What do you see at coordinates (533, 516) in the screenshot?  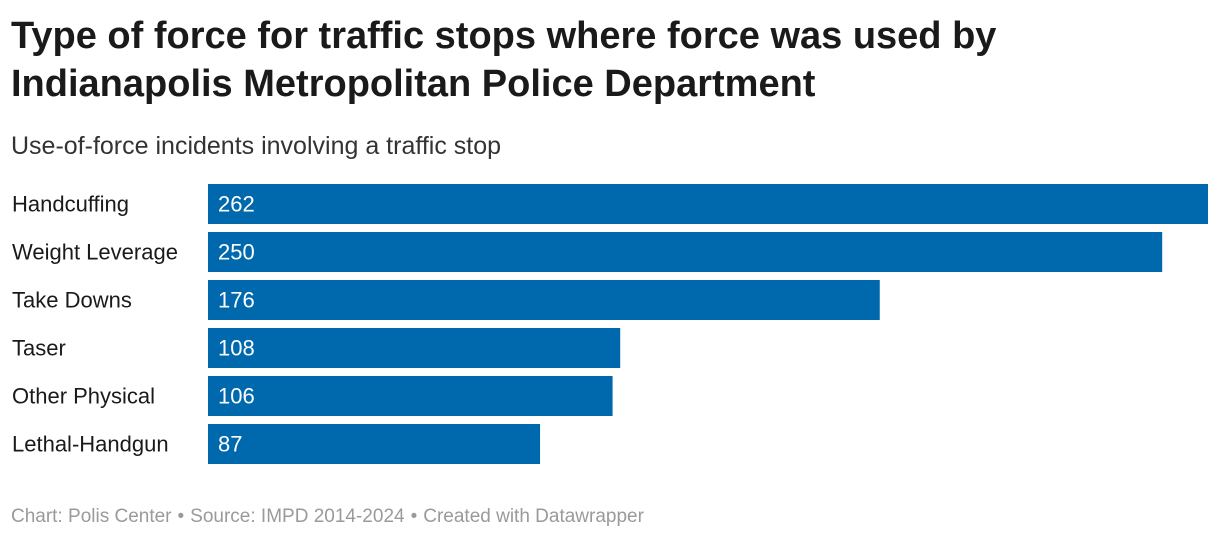 I see `created-with-note: Created with Datawrapper` at bounding box center [533, 516].